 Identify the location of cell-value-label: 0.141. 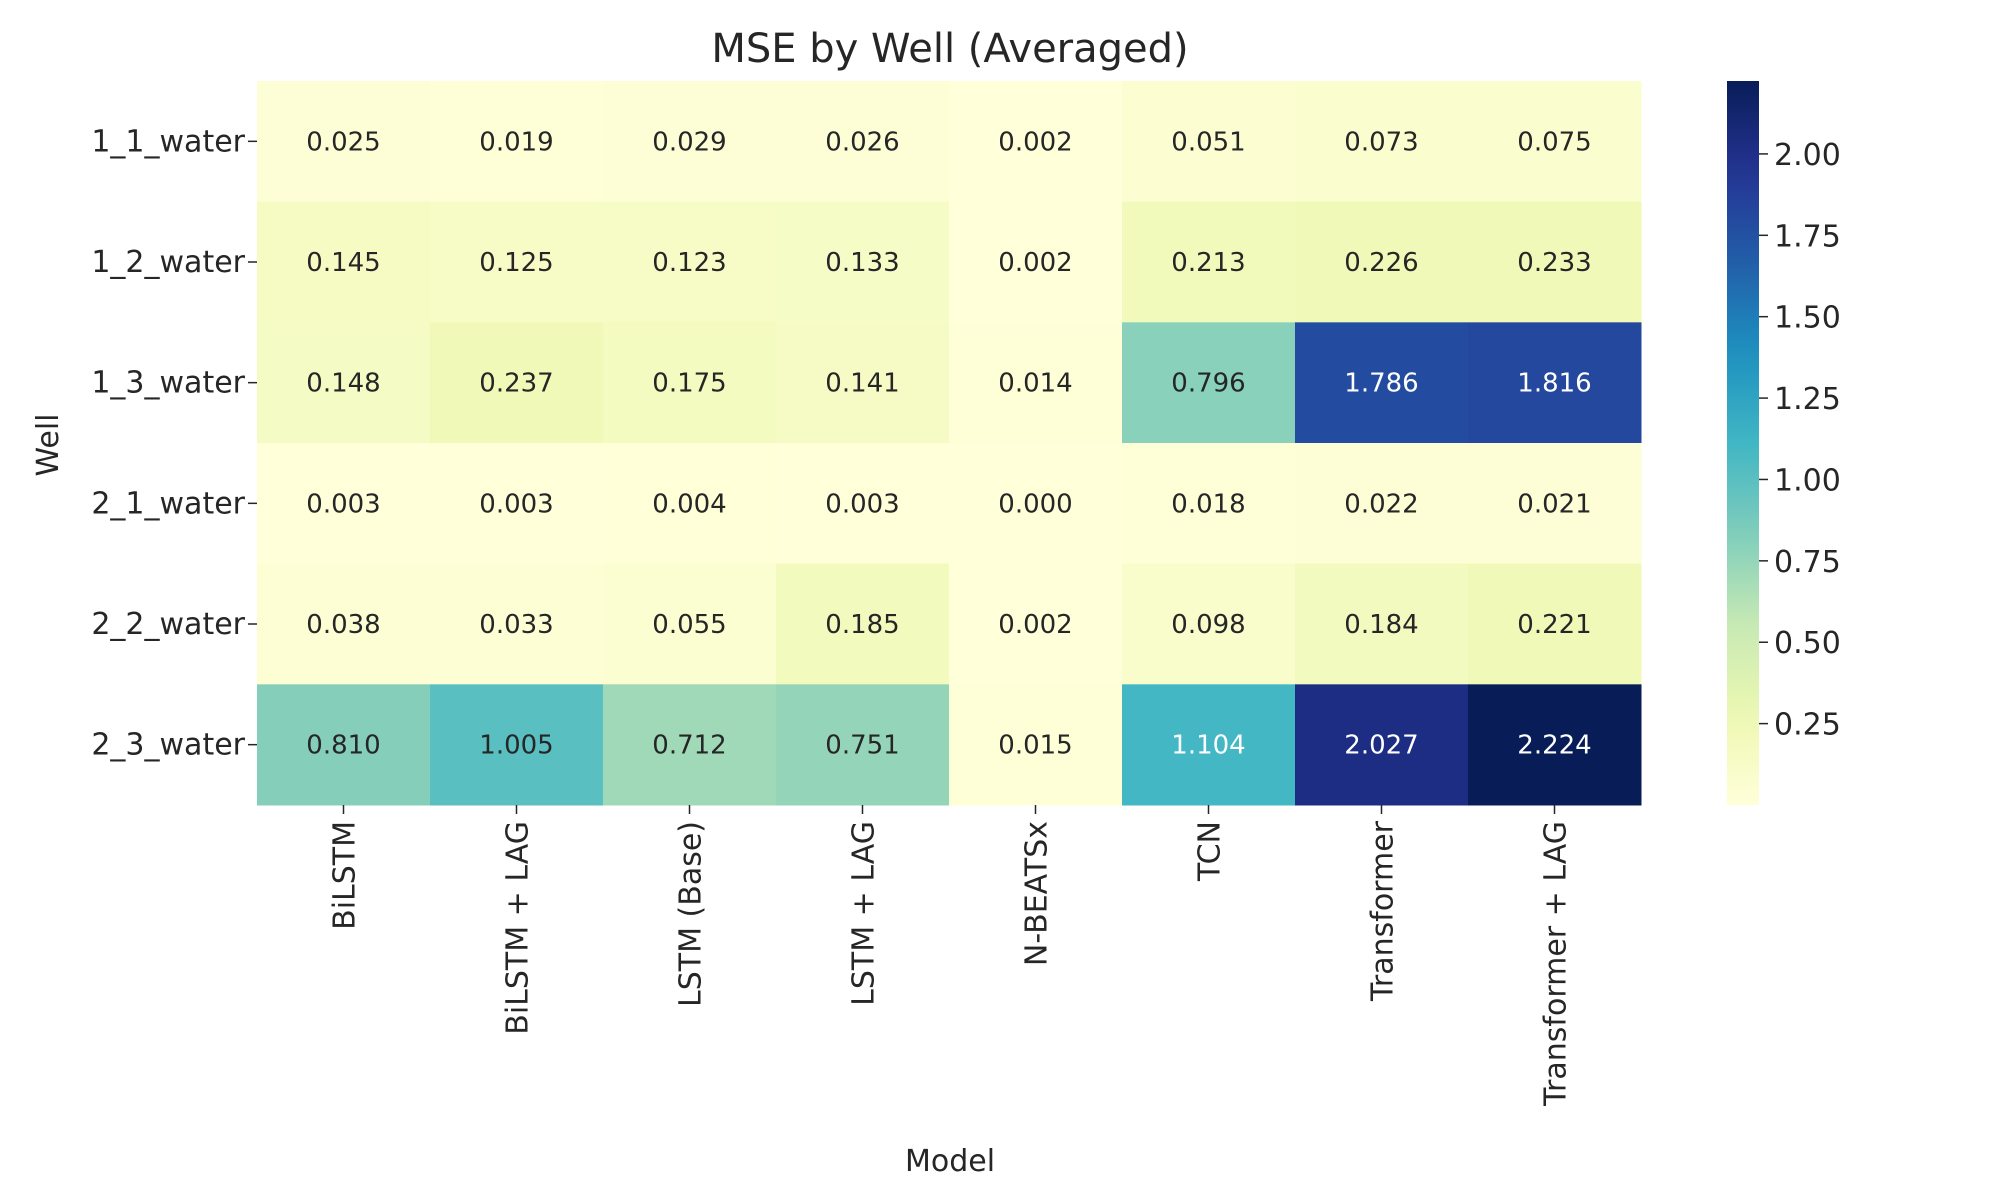
(862, 384).